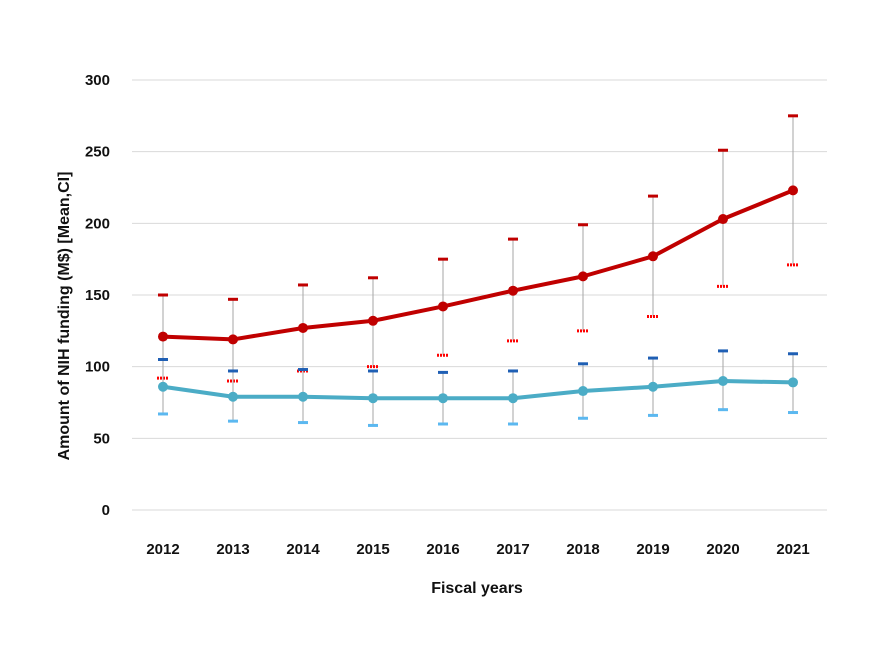 Image resolution: width=874 pixels, height=664 pixels. What do you see at coordinates (303, 549) in the screenshot?
I see `x-tick-label: 2014` at bounding box center [303, 549].